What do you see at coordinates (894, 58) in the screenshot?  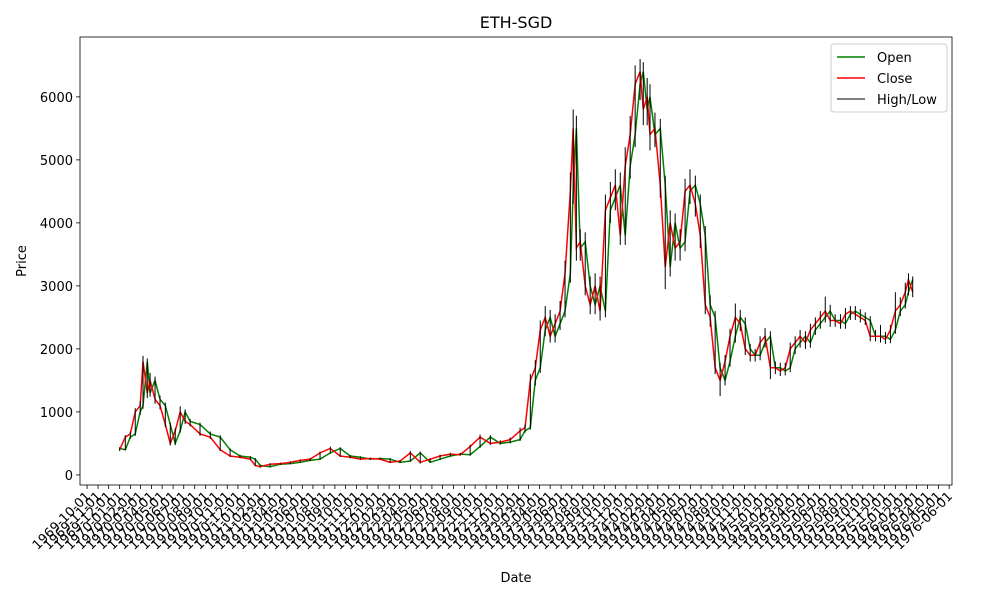 I see `legend-label: Open` at bounding box center [894, 58].